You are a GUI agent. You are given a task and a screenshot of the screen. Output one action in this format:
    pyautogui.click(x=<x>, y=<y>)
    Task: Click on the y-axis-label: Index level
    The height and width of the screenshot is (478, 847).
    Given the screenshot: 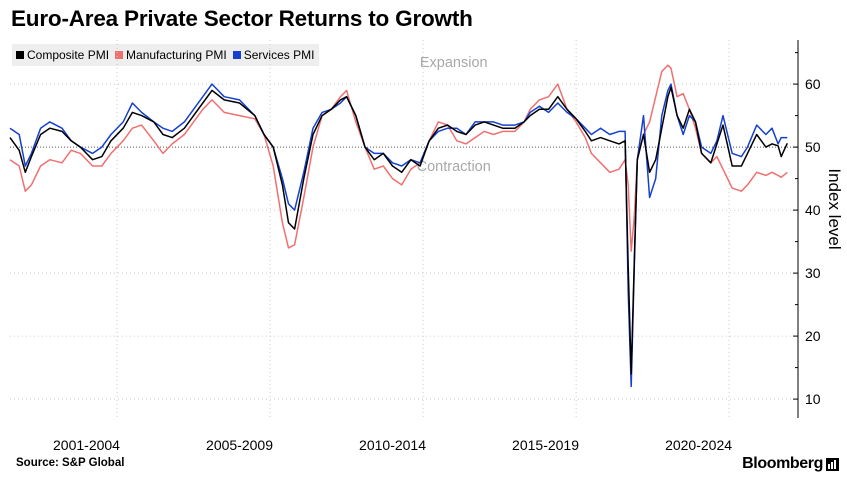 What is the action you would take?
    pyautogui.click(x=834, y=208)
    